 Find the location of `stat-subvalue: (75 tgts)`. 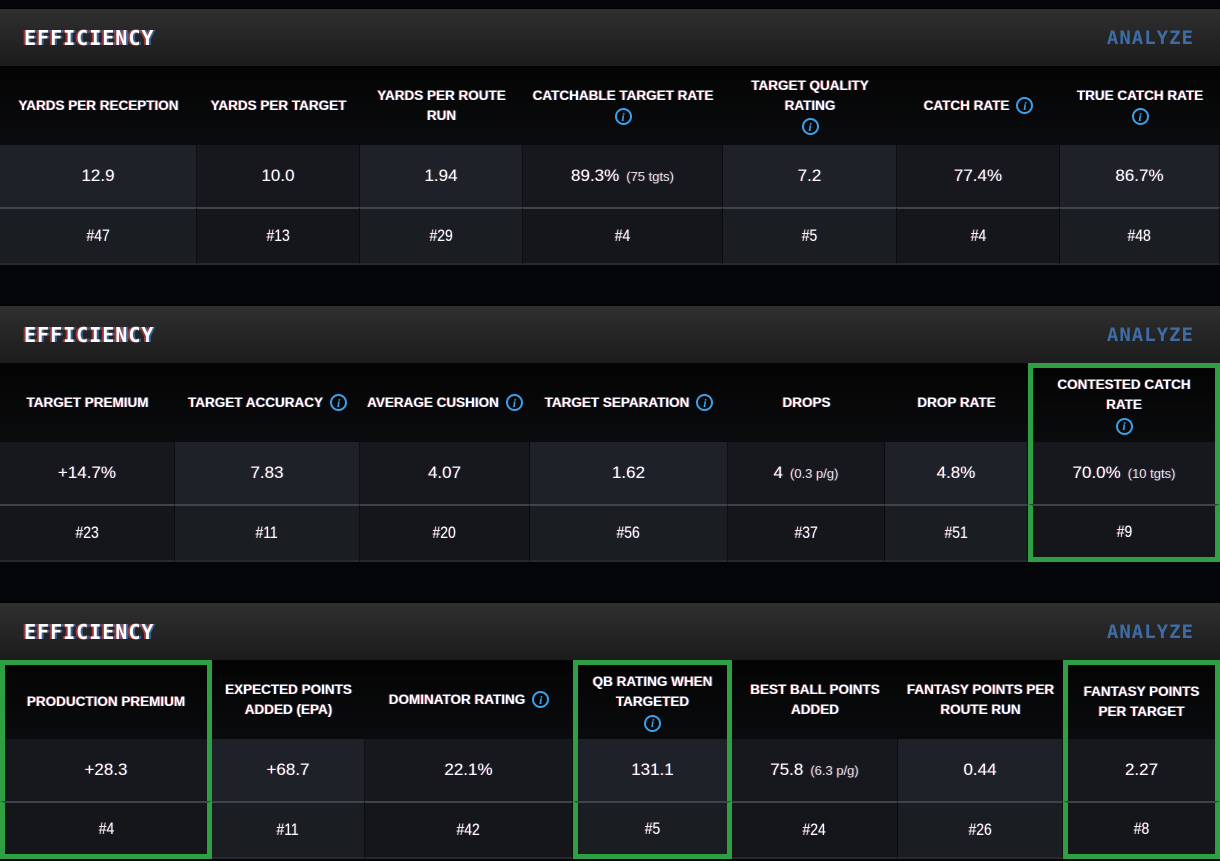

stat-subvalue: (75 tgts) is located at coordinates (650, 176).